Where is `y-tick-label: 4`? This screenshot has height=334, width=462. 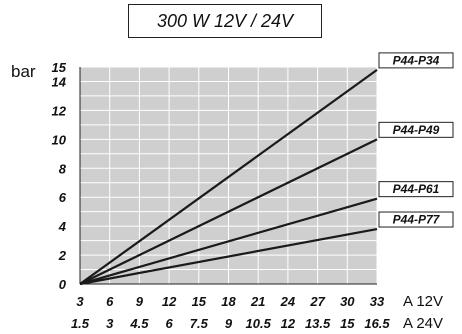
y-tick-label: 4 is located at coordinates (62, 226).